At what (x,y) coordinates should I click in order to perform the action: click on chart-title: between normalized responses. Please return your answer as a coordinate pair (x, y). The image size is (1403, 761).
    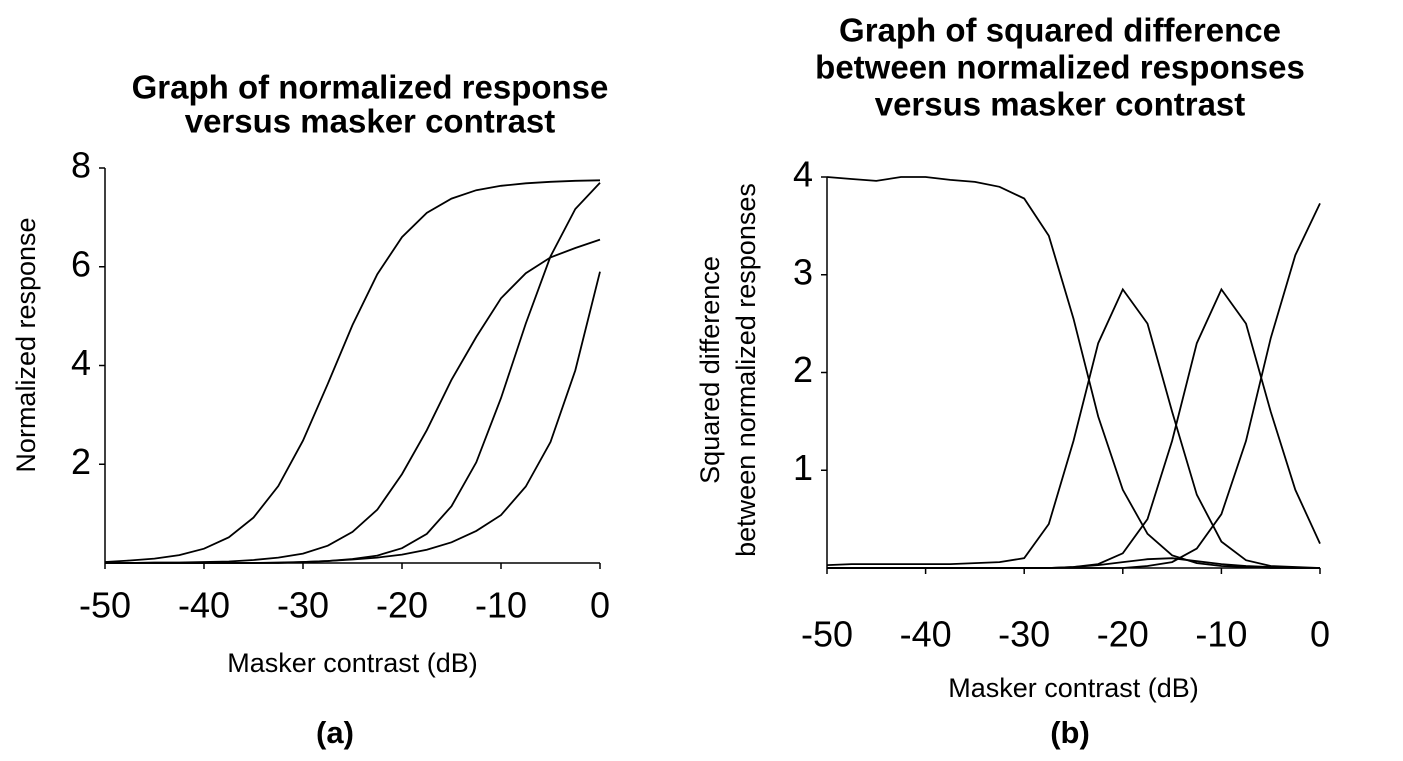
    Looking at the image, I should click on (1060, 67).